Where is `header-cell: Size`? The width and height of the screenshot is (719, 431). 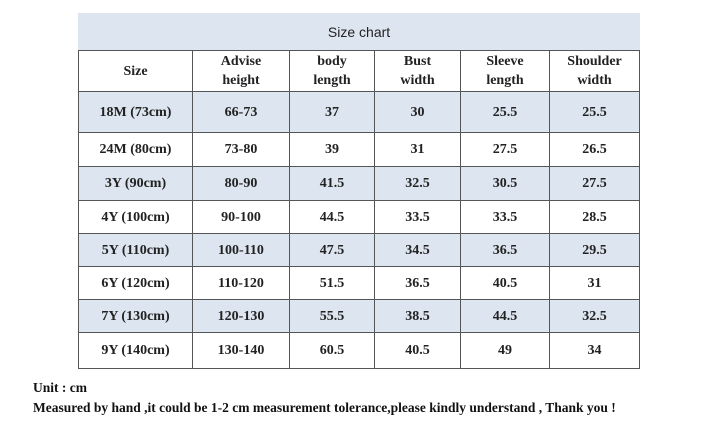 header-cell: Size is located at coordinates (135, 71).